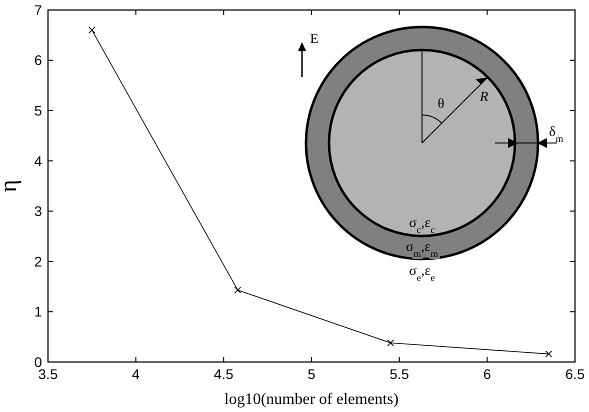  Describe the element at coordinates (38, 312) in the screenshot. I see `y-tick-label: 1` at that location.